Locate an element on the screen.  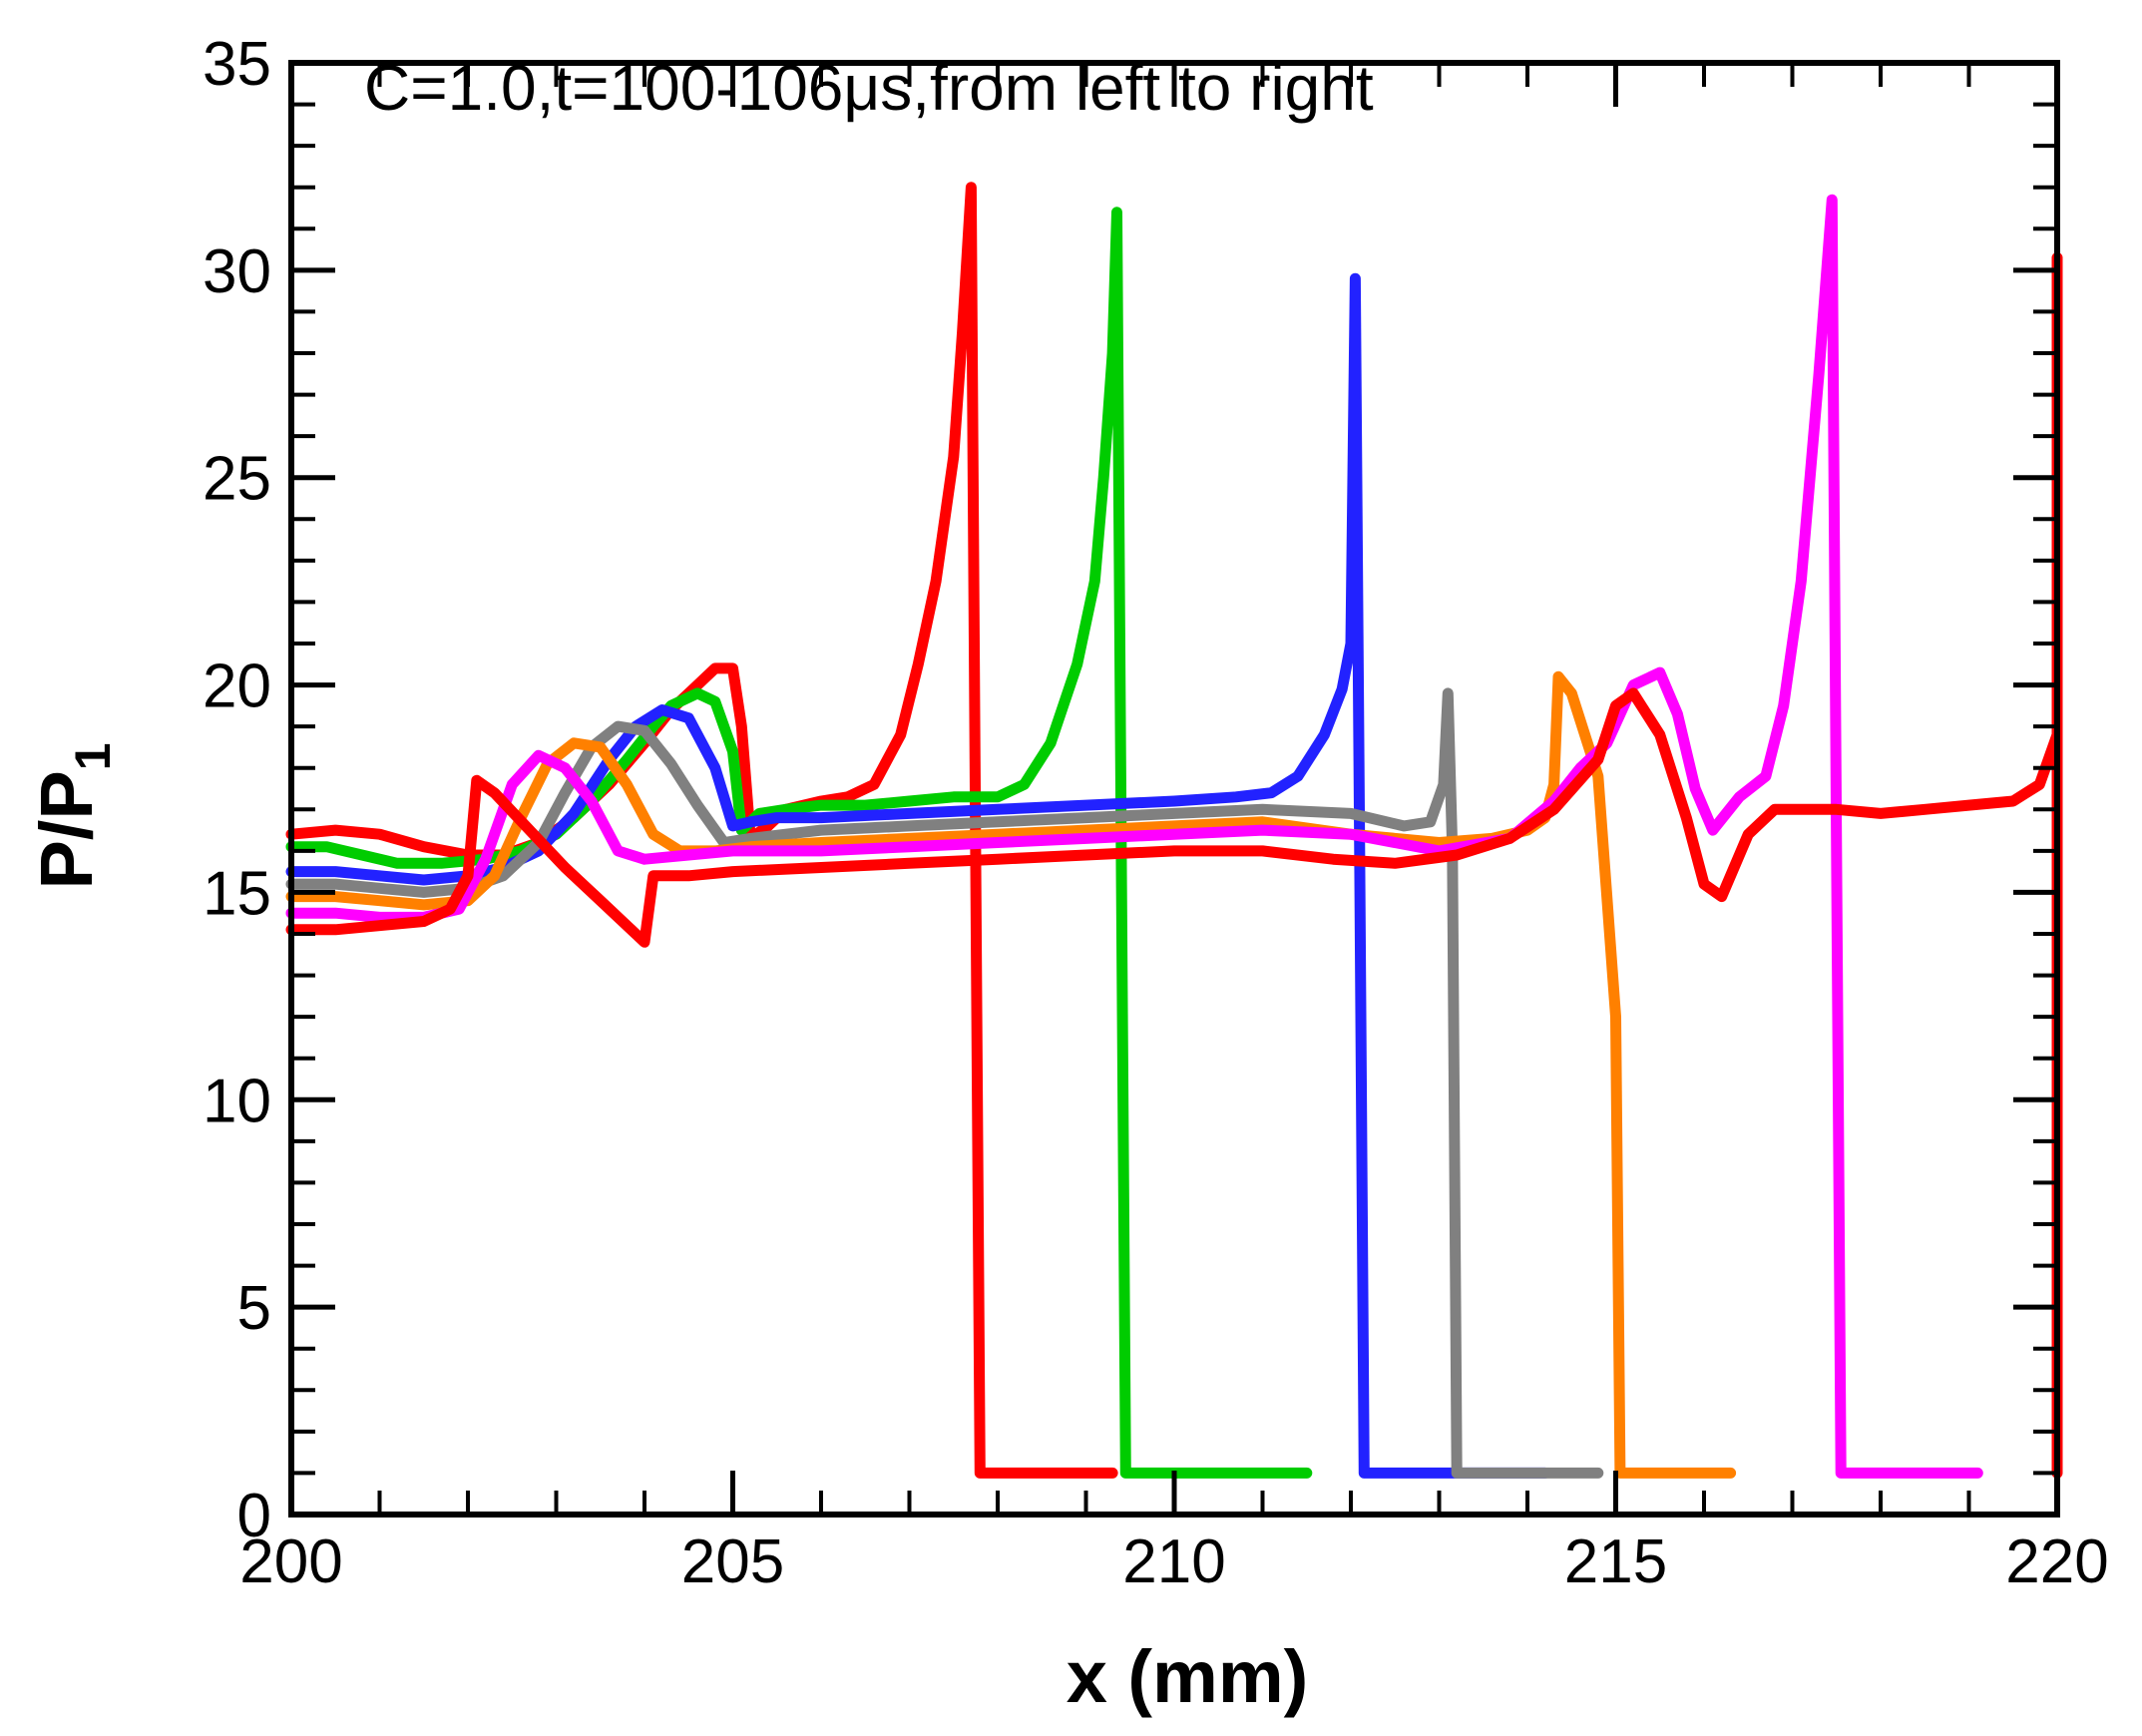
x-tick-label: 210 is located at coordinates (1173, 1561).